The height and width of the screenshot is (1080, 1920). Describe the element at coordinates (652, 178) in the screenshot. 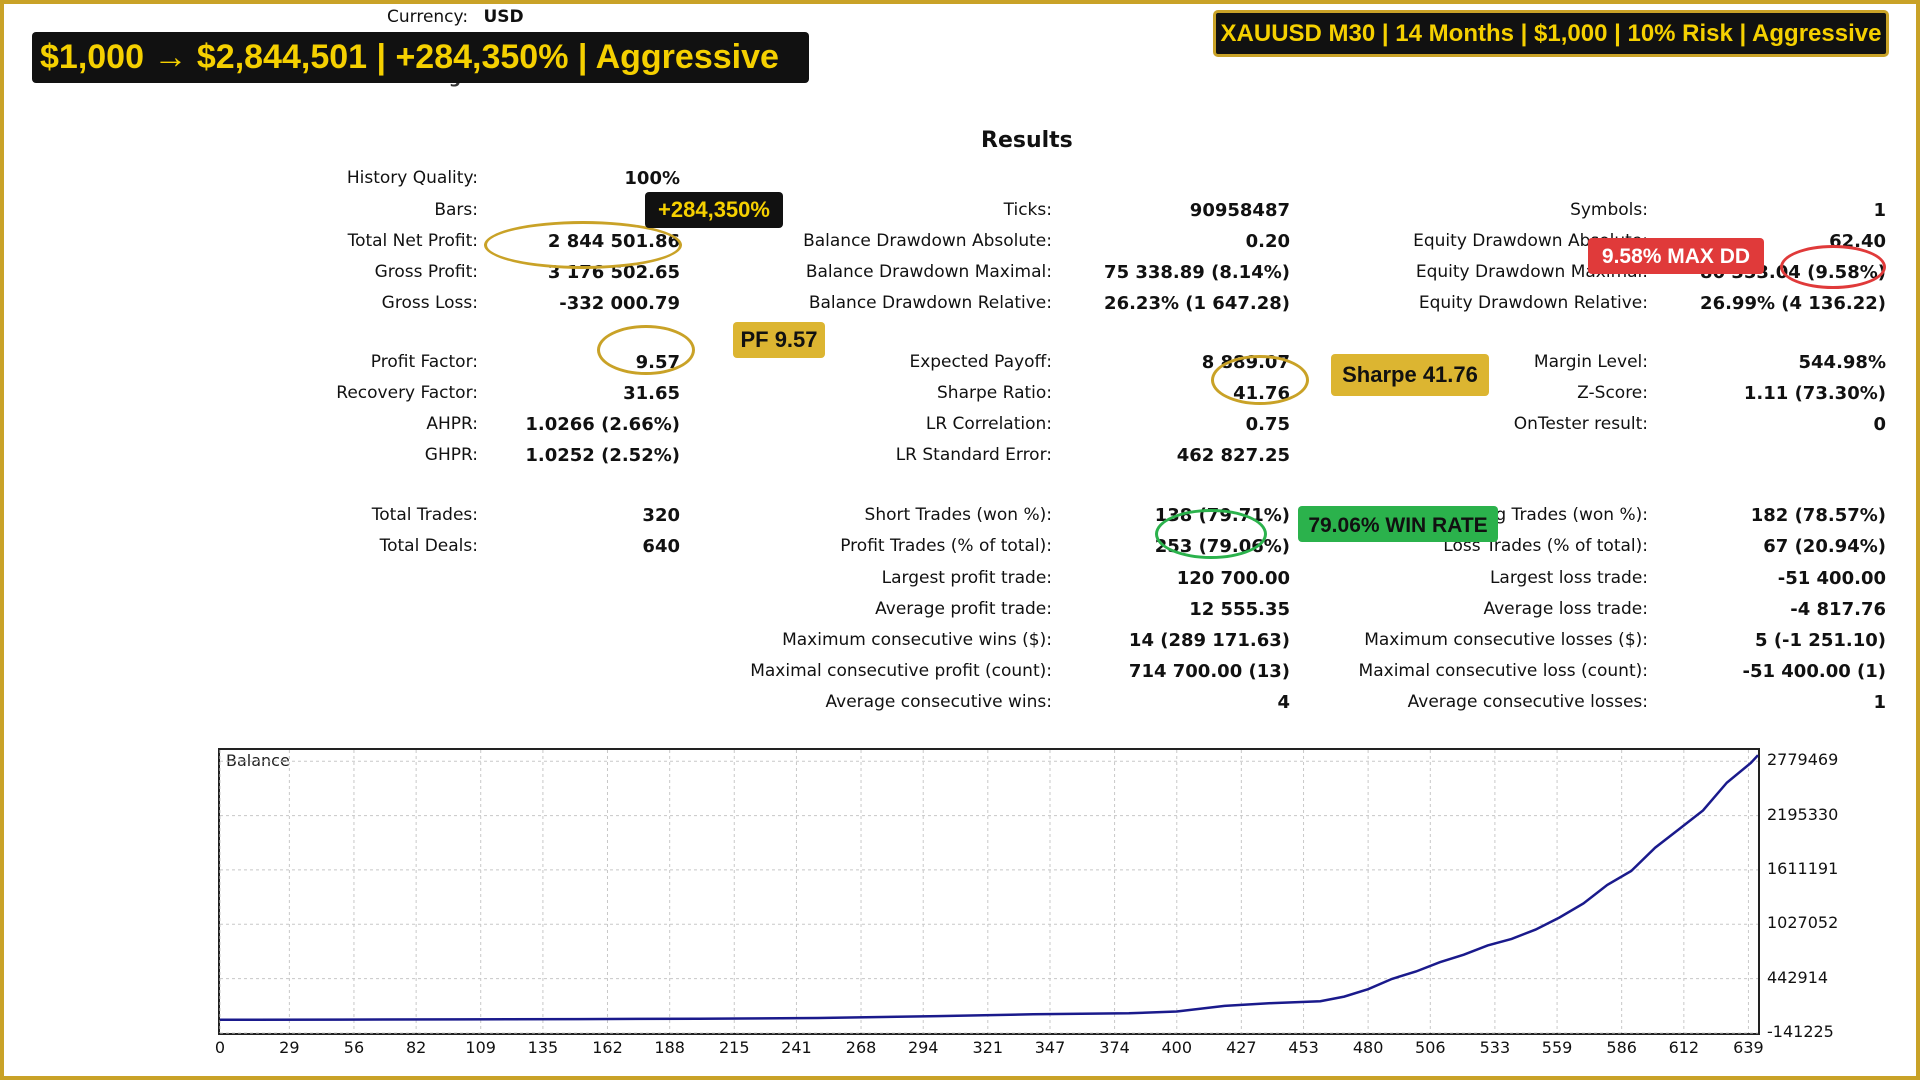

I see `stat-value: 100%` at that location.